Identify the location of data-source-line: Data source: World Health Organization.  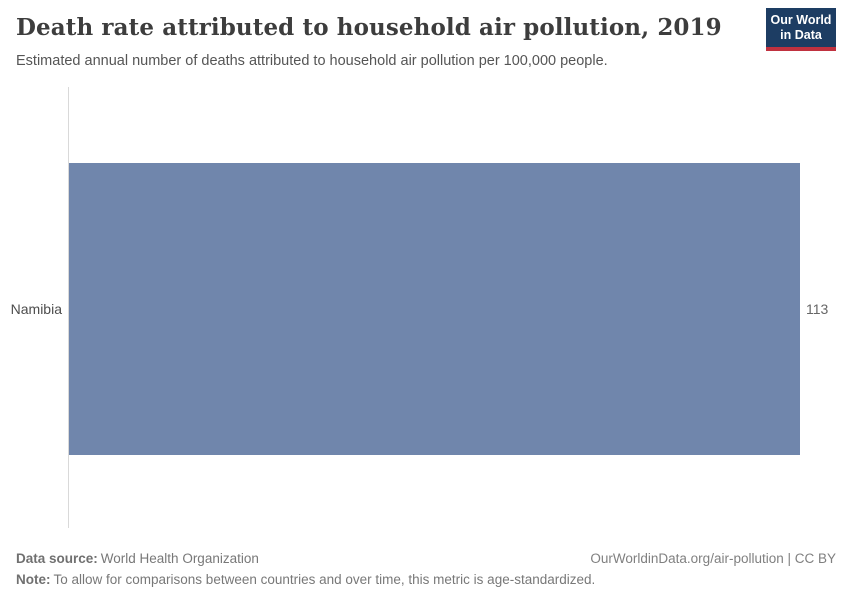
(426, 558).